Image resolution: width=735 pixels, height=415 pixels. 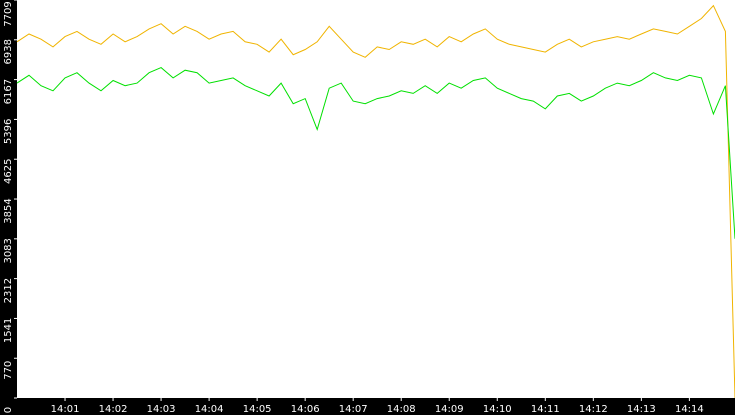 I want to click on y-tick-label: 5396, so click(x=8, y=131).